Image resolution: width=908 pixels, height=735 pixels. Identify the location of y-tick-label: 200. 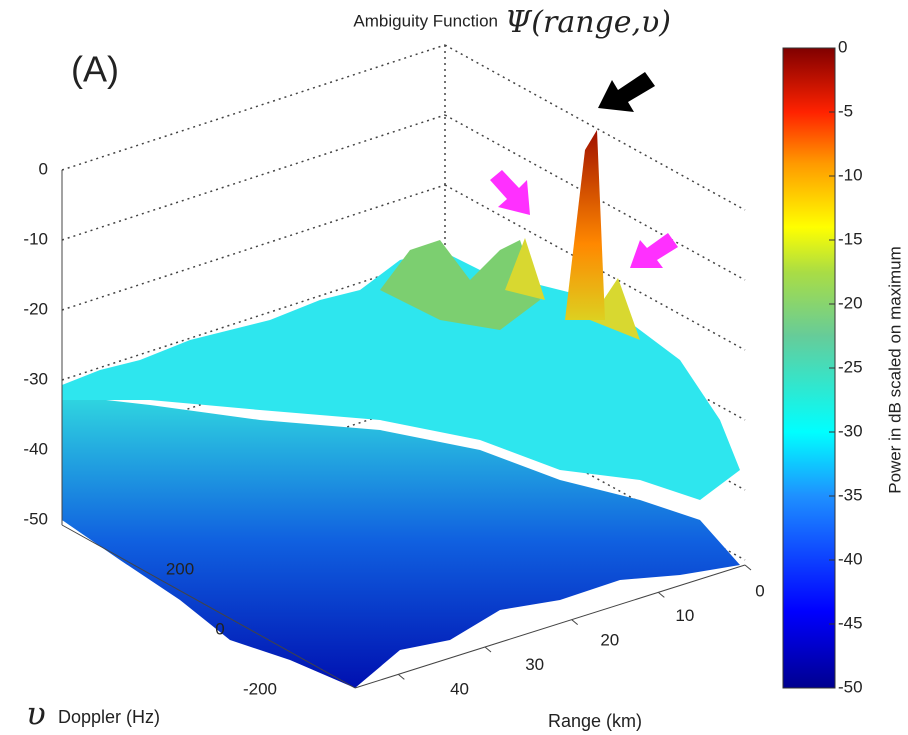
(180, 568).